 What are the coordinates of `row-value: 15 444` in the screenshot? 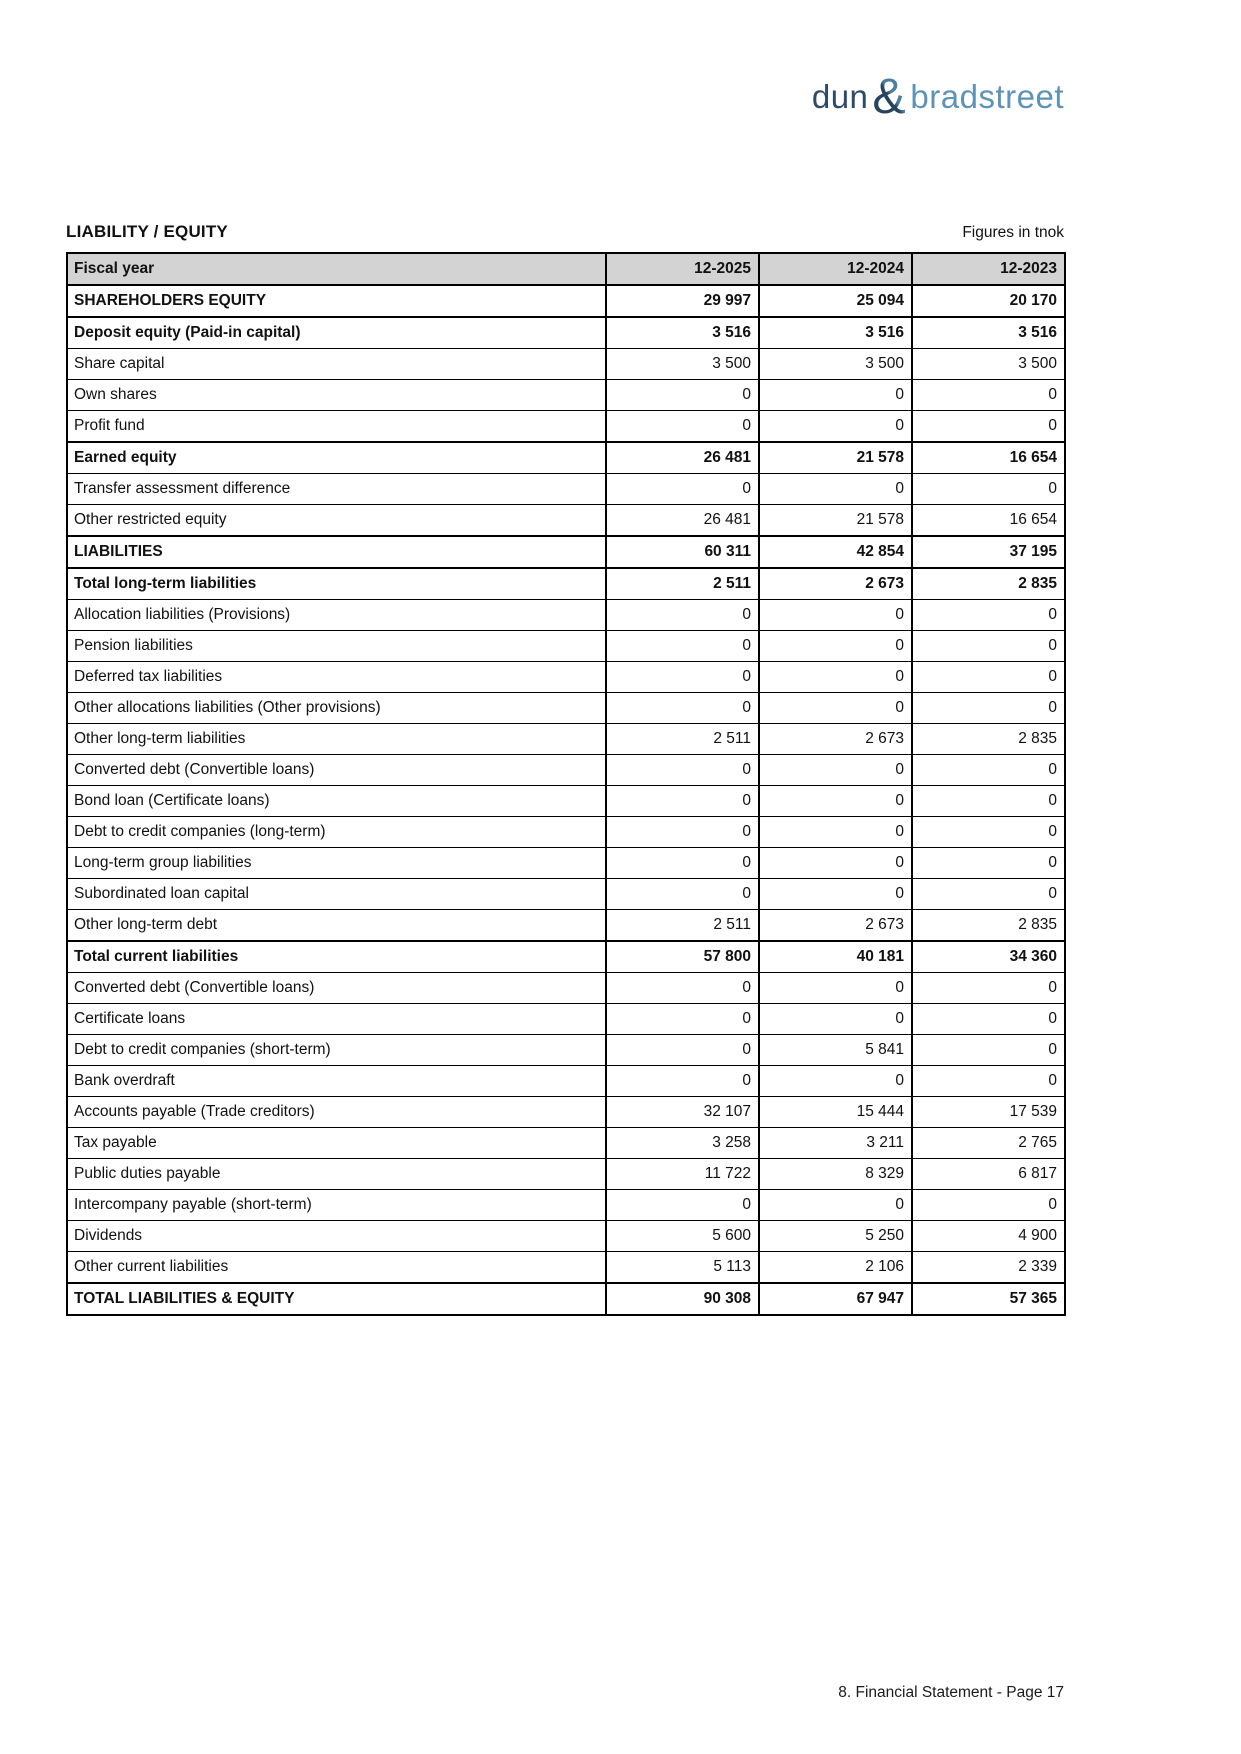 It's located at (835, 1112).